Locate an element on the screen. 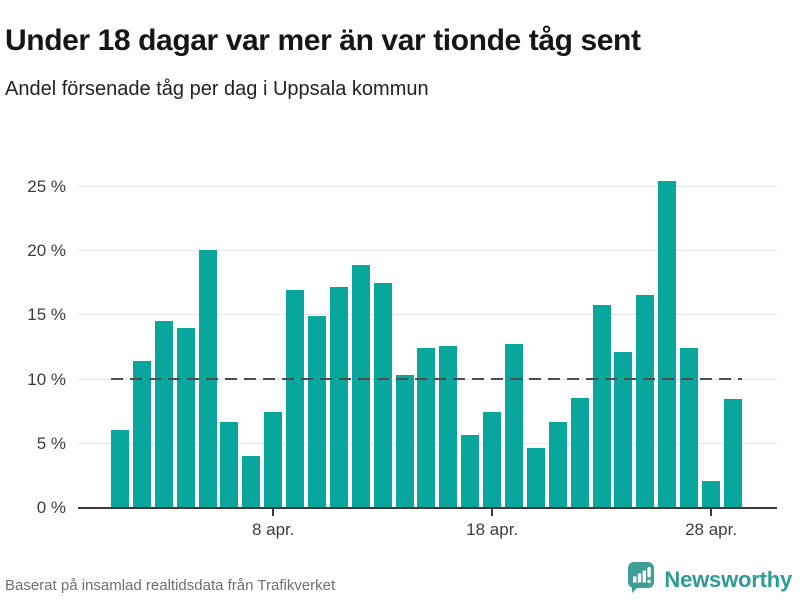 Image resolution: width=800 pixels, height=600 pixels. reference-line-10pct is located at coordinates (426, 378).